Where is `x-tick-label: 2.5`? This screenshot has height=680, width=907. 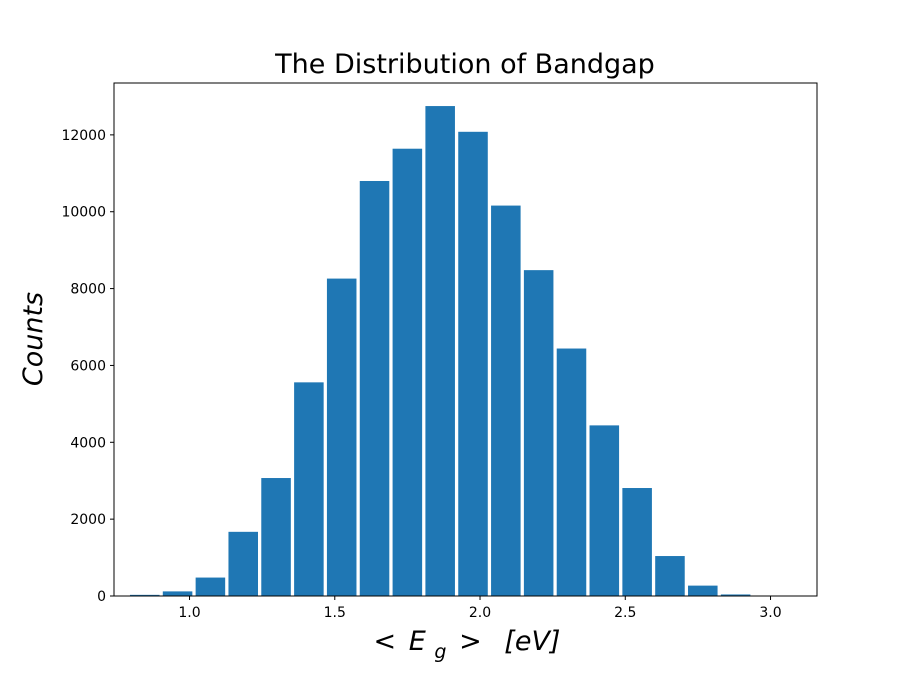
x-tick-label: 2.5 is located at coordinates (625, 613).